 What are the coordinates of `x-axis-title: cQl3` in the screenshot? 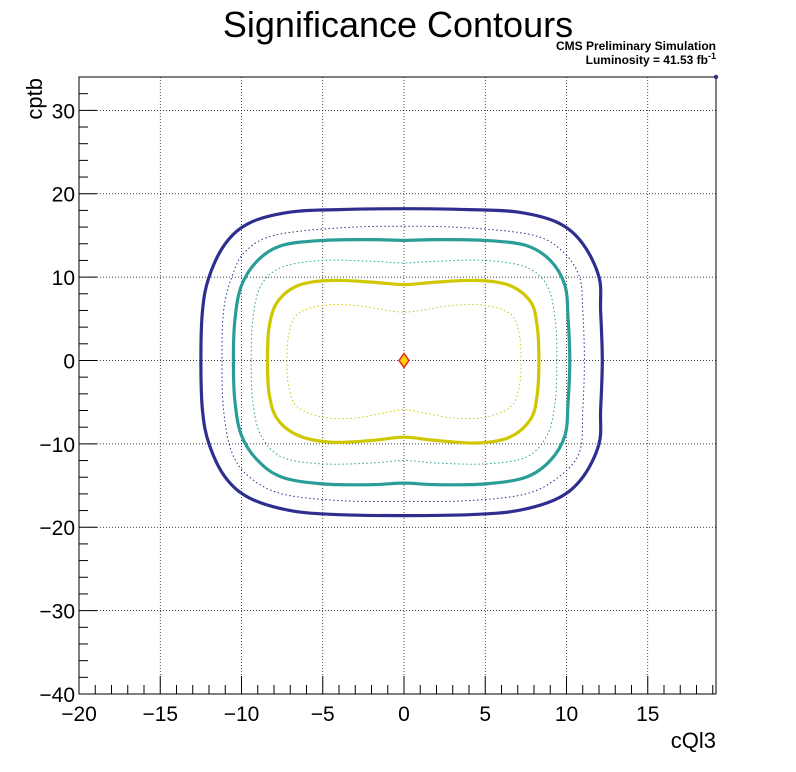 It's located at (693, 740).